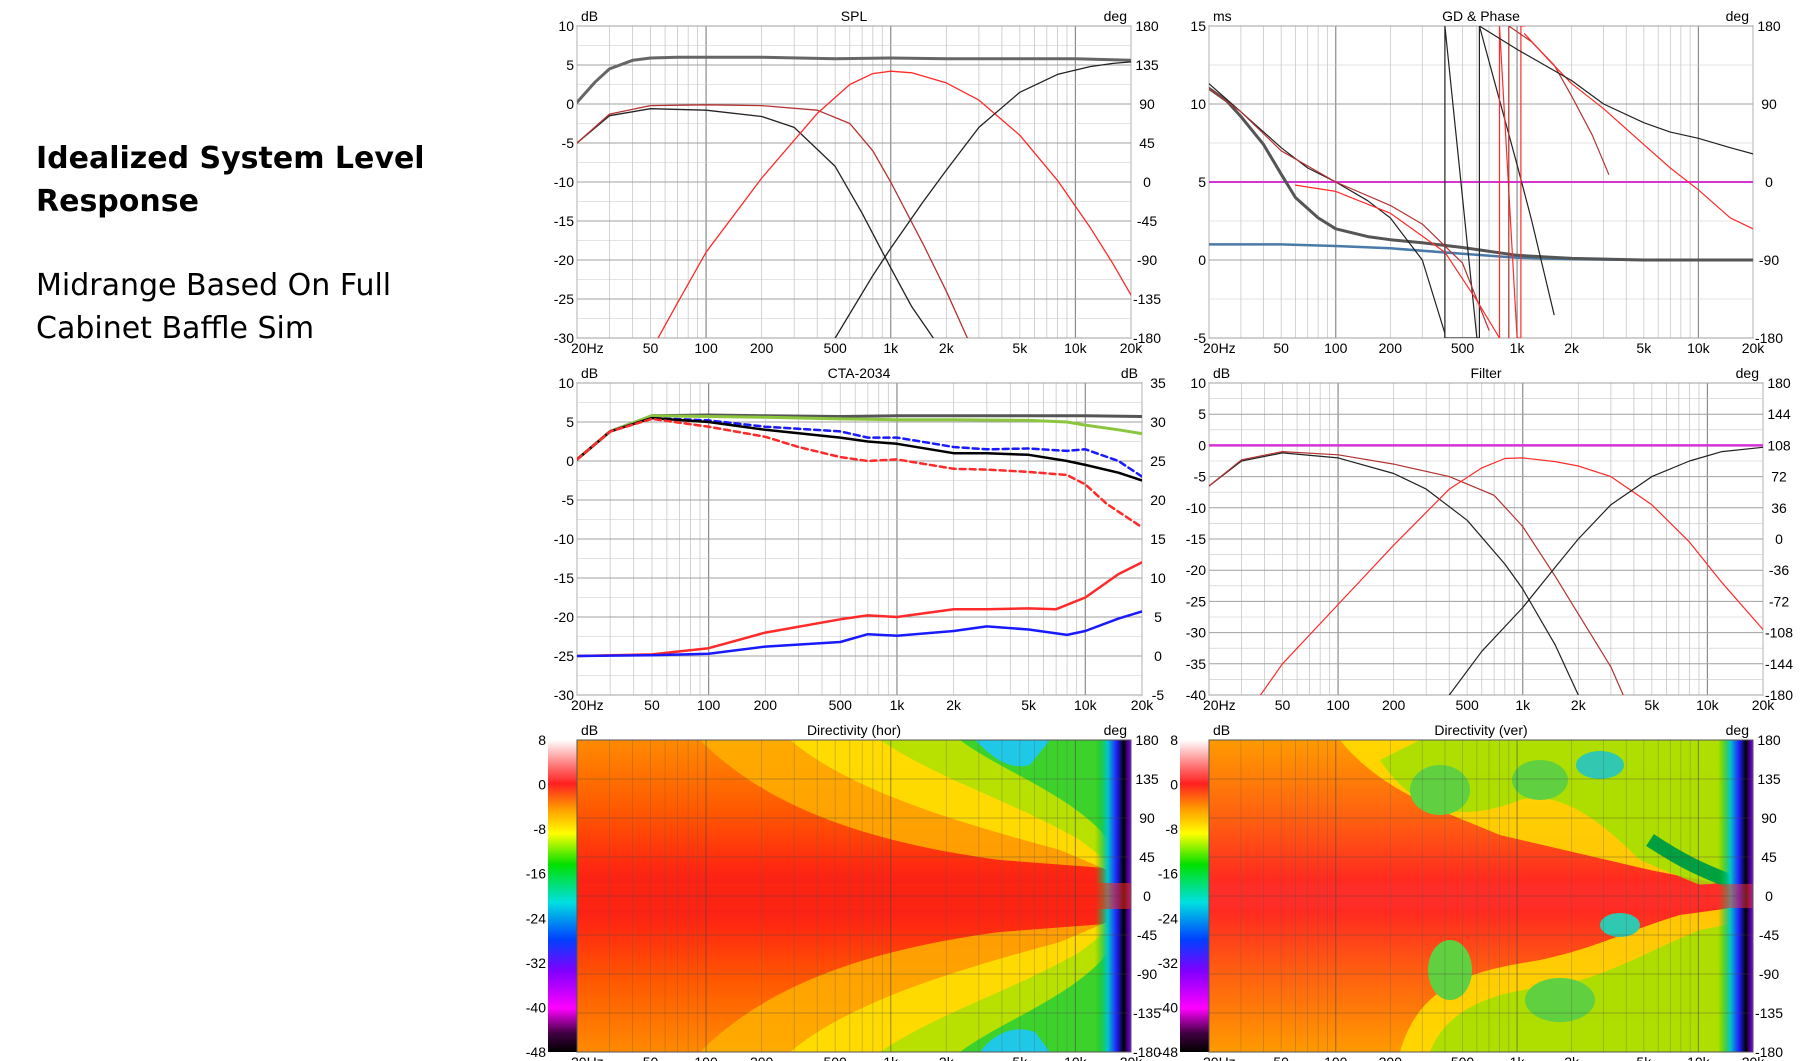 The height and width of the screenshot is (1061, 1817). I want to click on y-tick-label: 10, so click(1198, 104).